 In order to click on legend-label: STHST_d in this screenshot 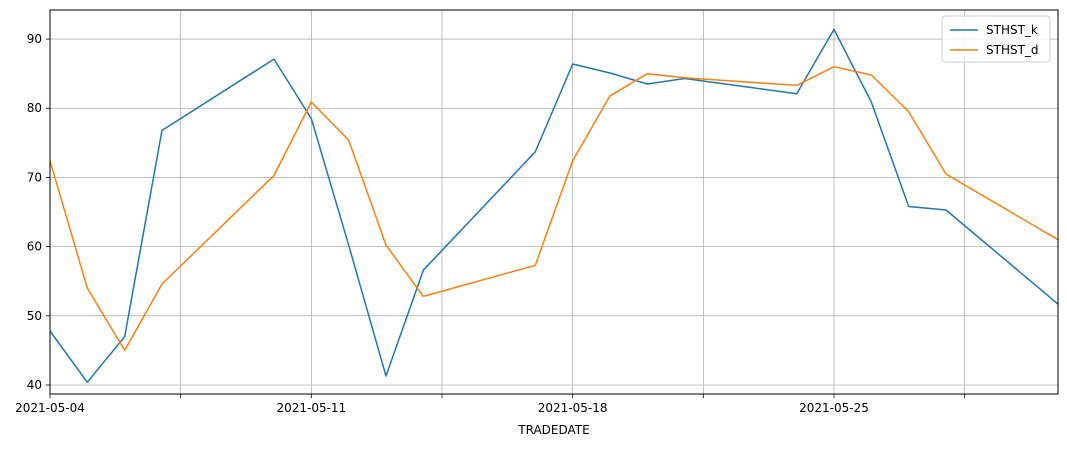, I will do `click(1012, 50)`.